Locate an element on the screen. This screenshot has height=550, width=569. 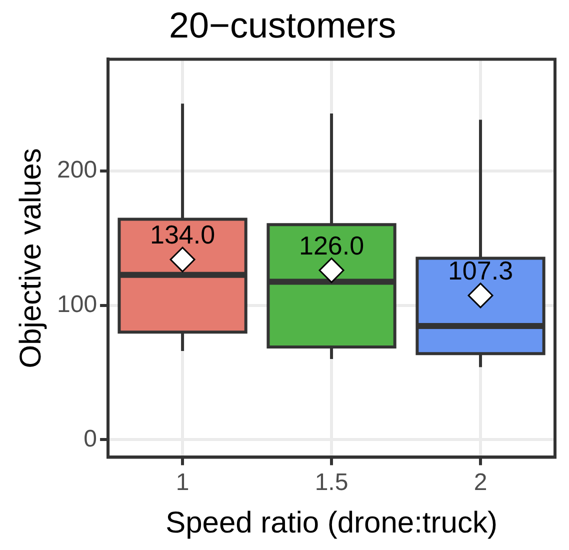
y-tick-label: 200 is located at coordinates (77, 170).